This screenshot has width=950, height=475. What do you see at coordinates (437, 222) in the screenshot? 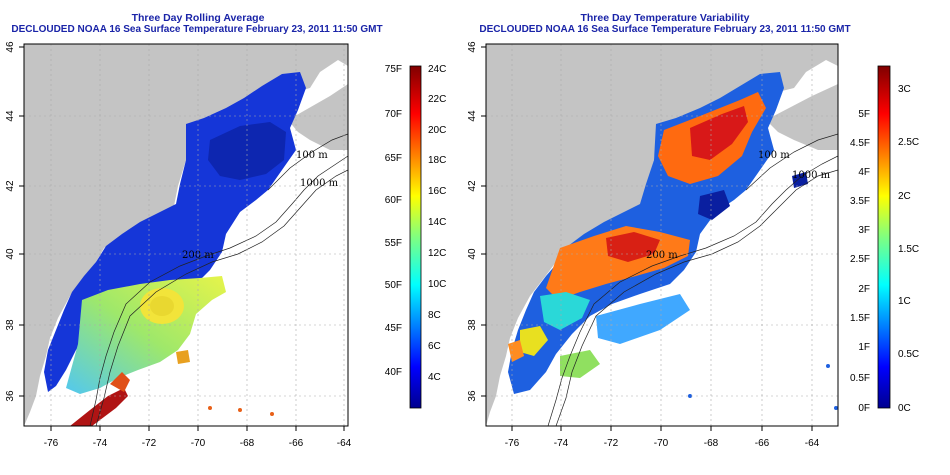
I see `left-colorbar-c-label: 14C` at bounding box center [437, 222].